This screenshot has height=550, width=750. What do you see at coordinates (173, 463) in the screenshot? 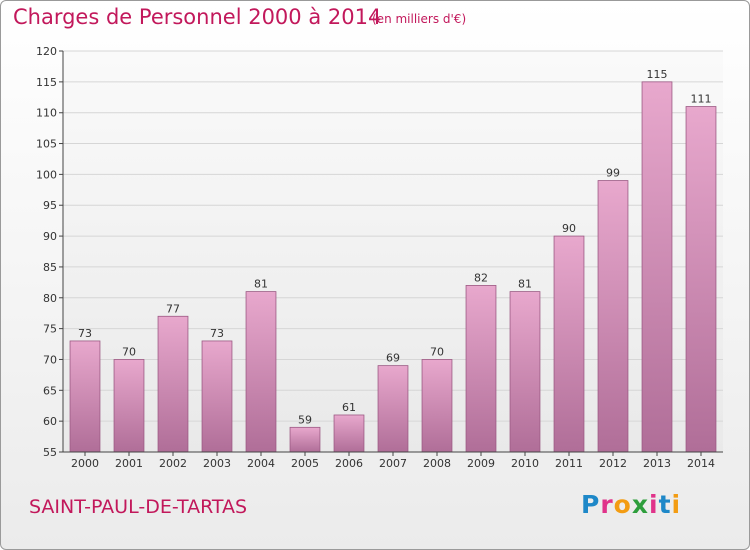
I see `x-tick-label: 2002` at bounding box center [173, 463].